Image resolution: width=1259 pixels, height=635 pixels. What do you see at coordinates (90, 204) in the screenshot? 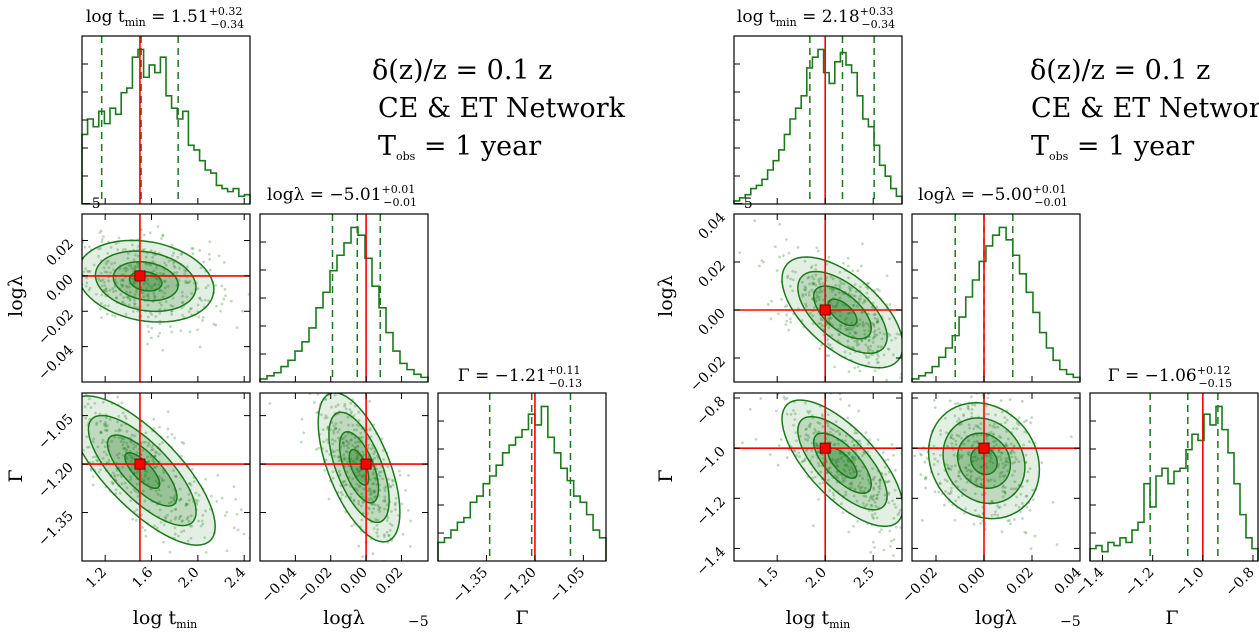
I see `offset-label-tmin-hist-left: −5` at bounding box center [90, 204].